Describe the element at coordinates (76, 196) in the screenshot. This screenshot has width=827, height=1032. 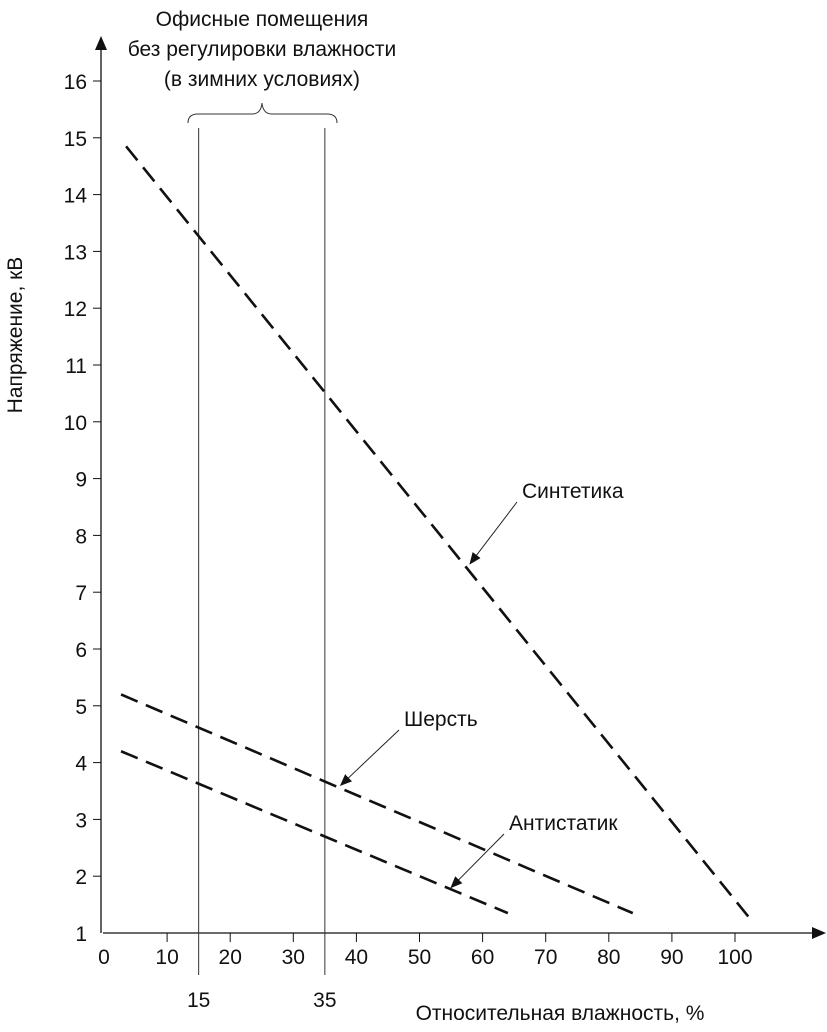
I see `y-tick-label: 14` at that location.